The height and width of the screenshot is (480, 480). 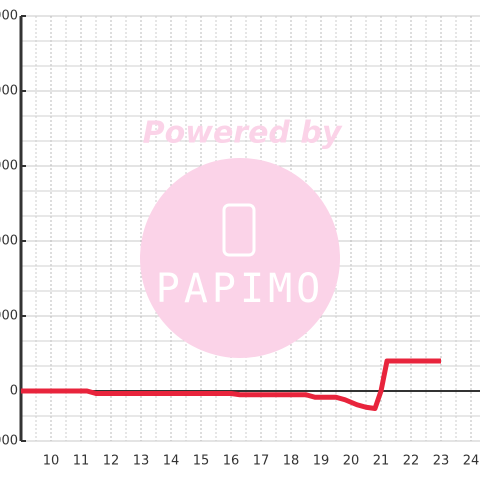 I want to click on watermark-icon, so click(x=239, y=230).